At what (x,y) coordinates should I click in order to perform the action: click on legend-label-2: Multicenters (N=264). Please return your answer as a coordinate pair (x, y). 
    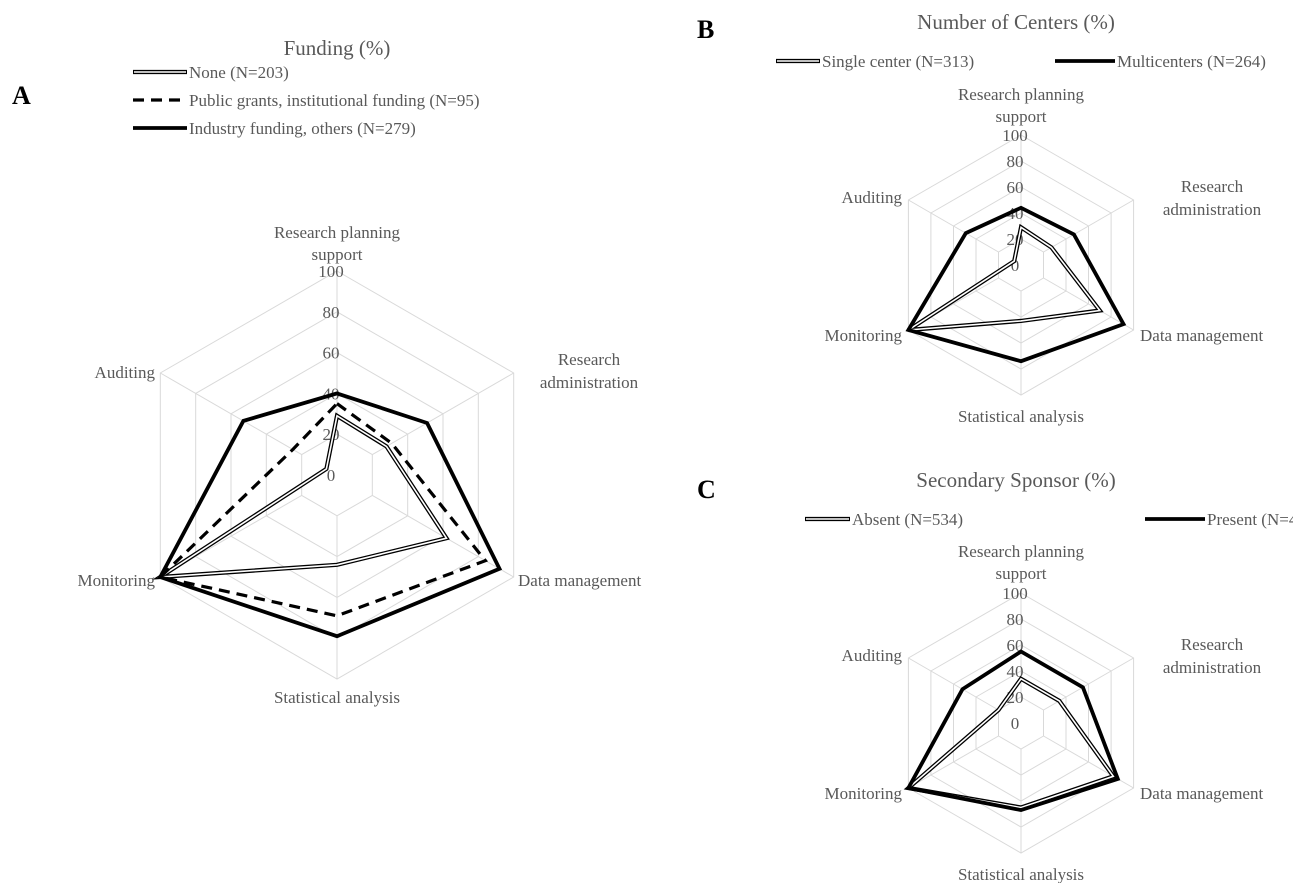
    Looking at the image, I should click on (1191, 61).